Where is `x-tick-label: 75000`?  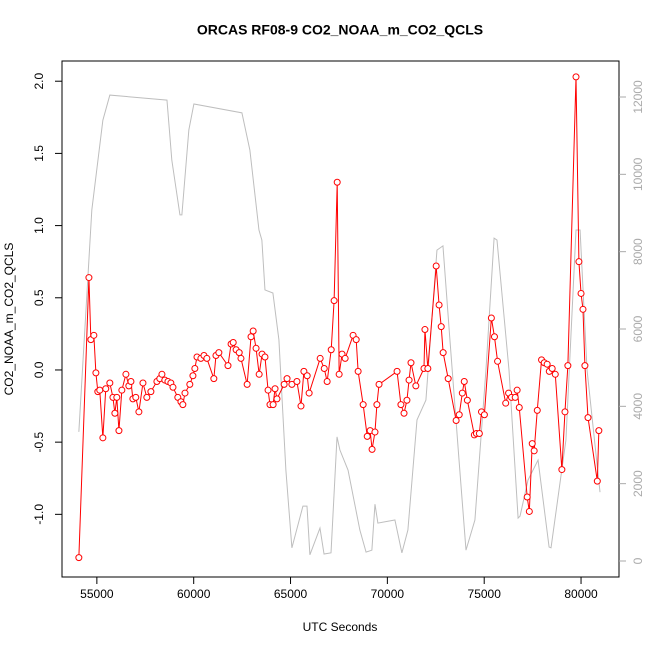
x-tick-label: 75000 is located at coordinates (485, 594).